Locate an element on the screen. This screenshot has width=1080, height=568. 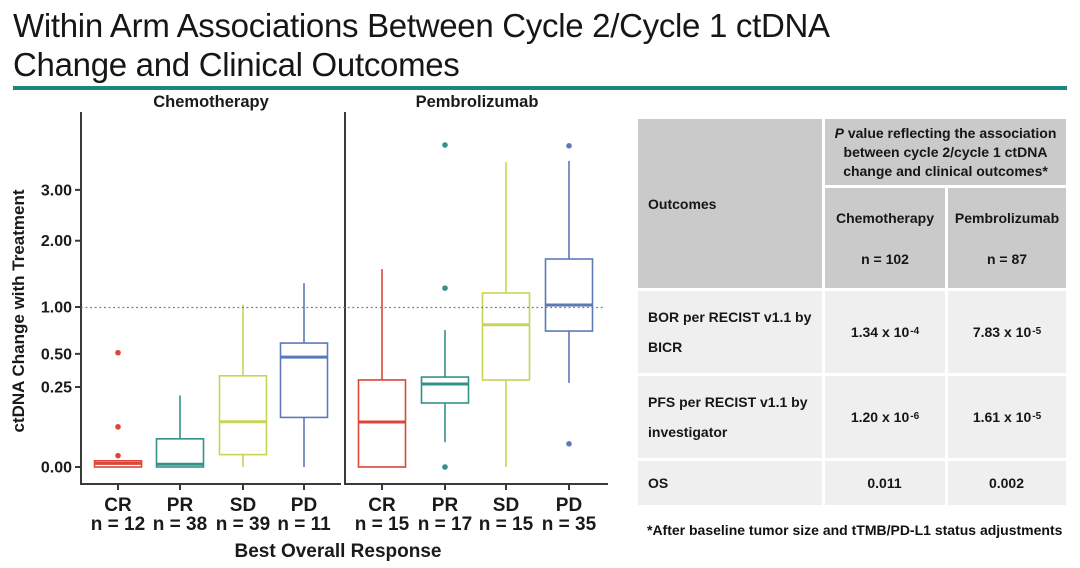
n-label: n = 12 is located at coordinates (118, 524).